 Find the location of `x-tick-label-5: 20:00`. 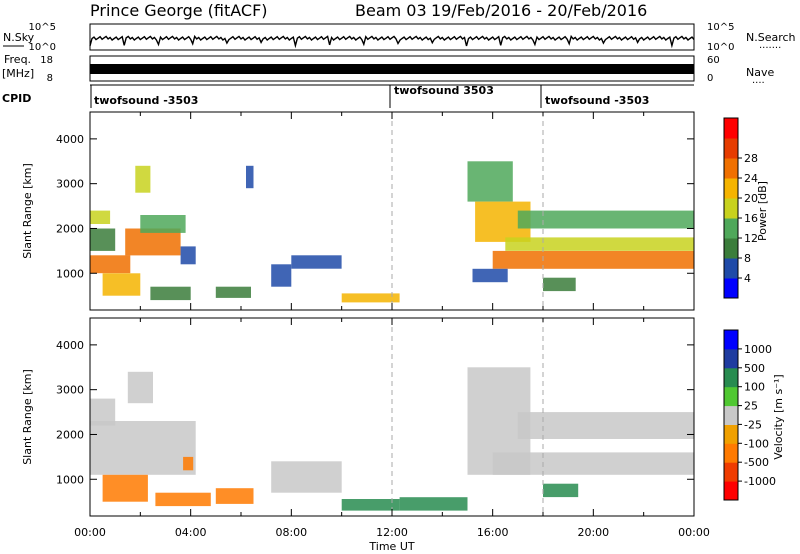

x-tick-label-5: 20:00 is located at coordinates (593, 532).